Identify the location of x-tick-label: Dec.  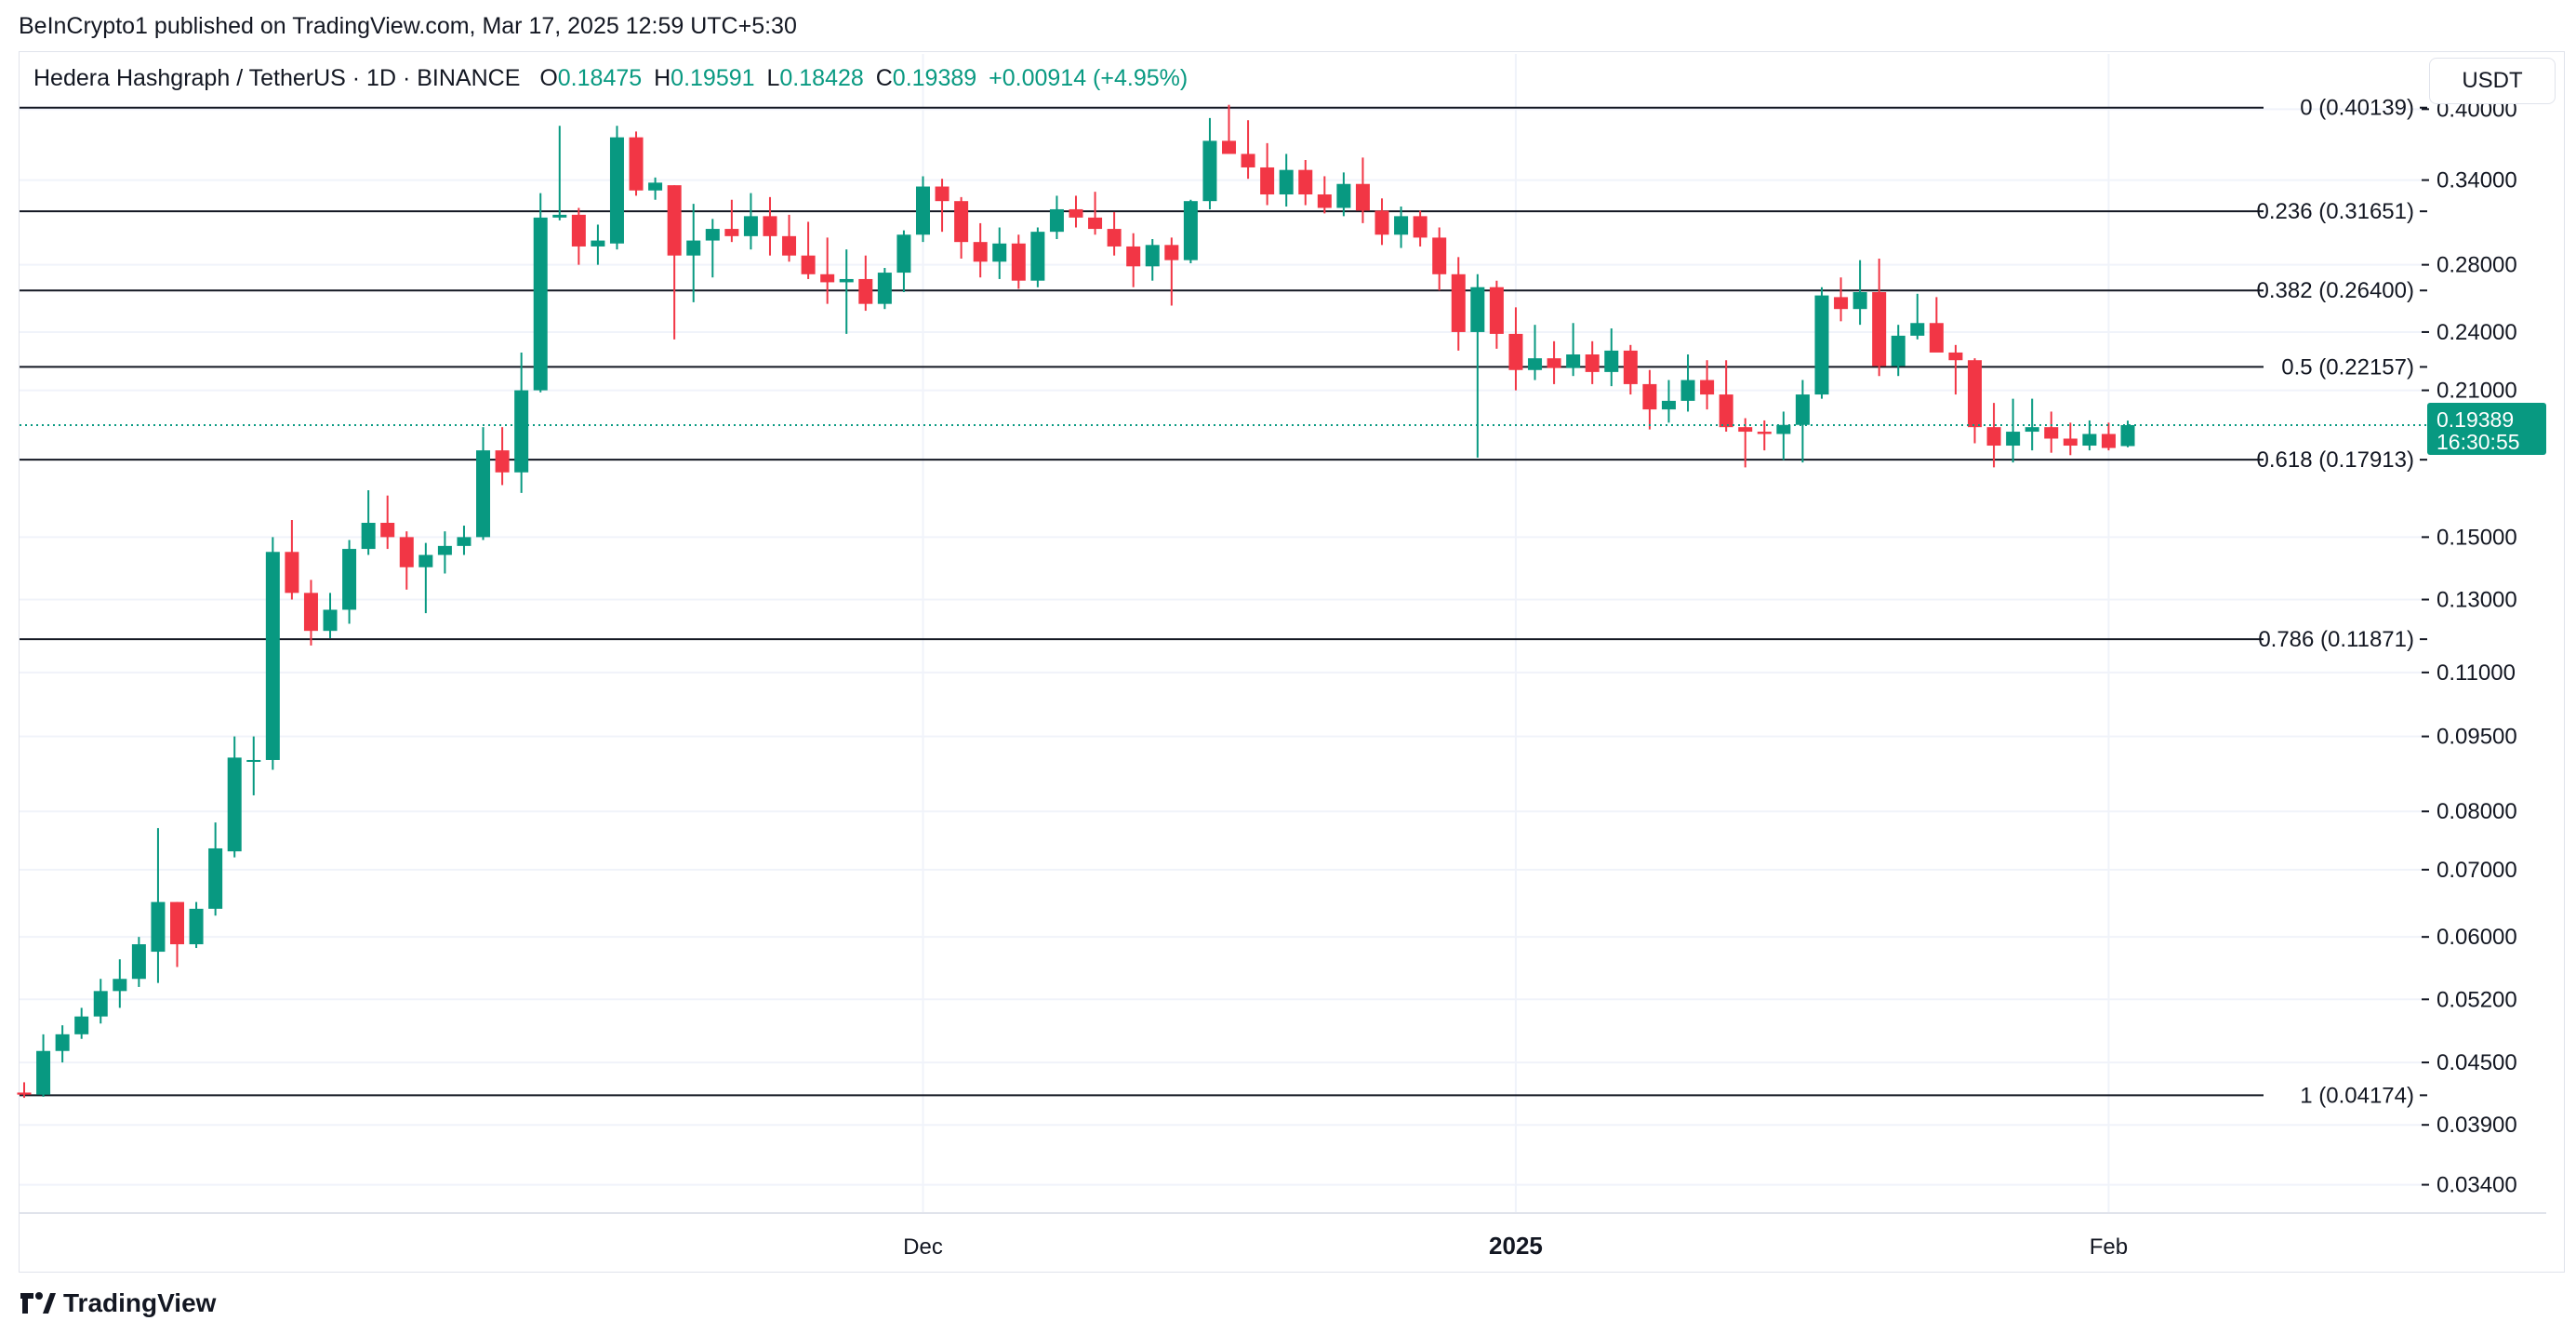
(923, 1247).